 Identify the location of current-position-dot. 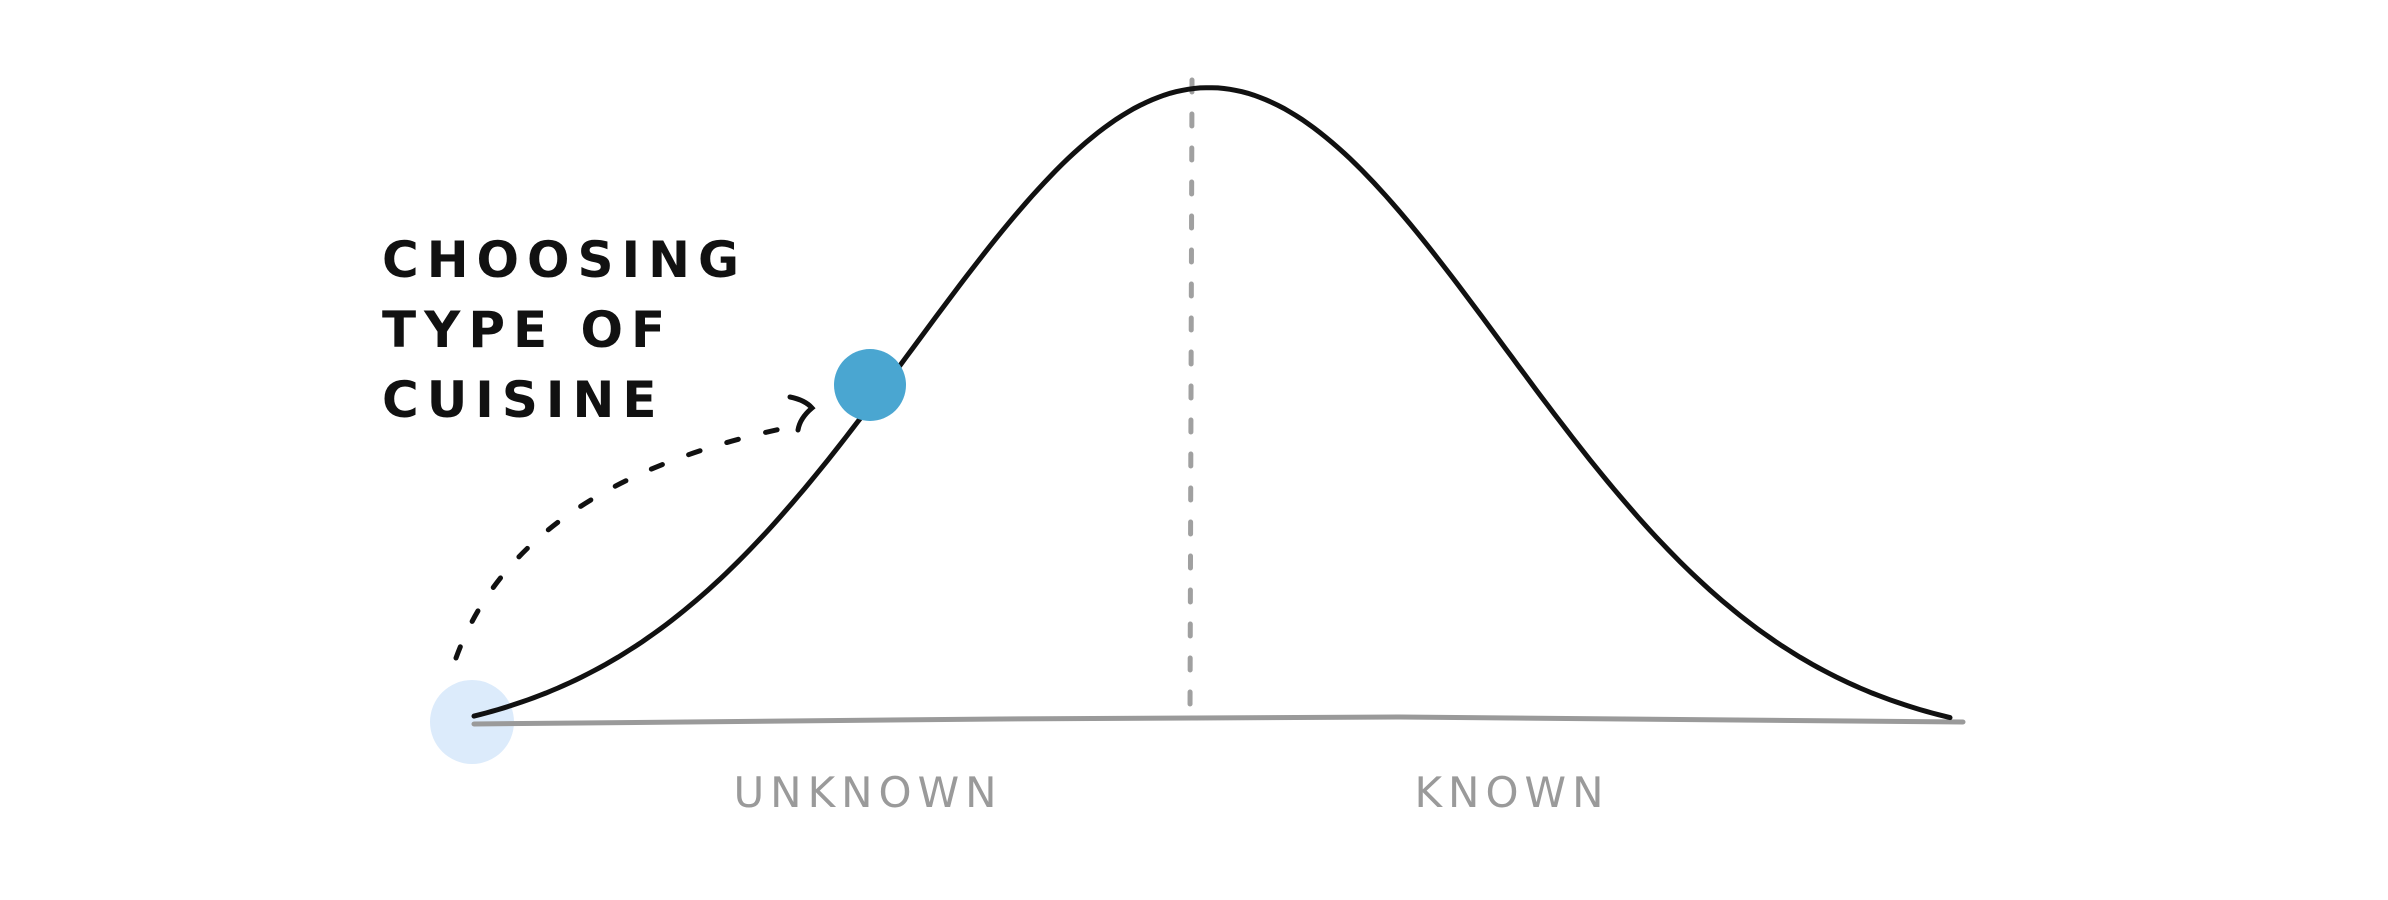
(870, 385).